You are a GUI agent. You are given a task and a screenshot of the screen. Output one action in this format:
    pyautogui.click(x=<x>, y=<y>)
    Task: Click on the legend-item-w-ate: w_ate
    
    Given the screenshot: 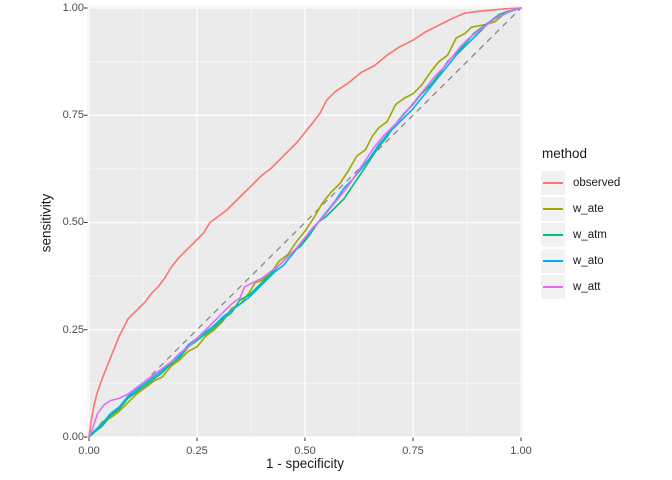 What is the action you would take?
    pyautogui.click(x=580, y=209)
    